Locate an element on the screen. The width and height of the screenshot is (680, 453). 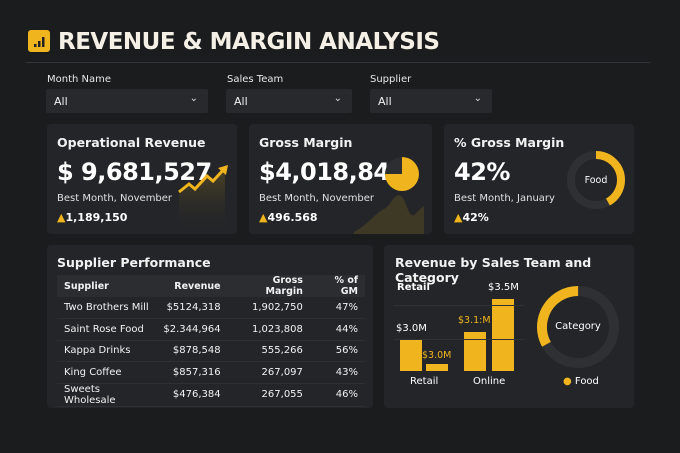
table-row: Kappa Drinks $878,548 555,266 56% is located at coordinates (211, 351).